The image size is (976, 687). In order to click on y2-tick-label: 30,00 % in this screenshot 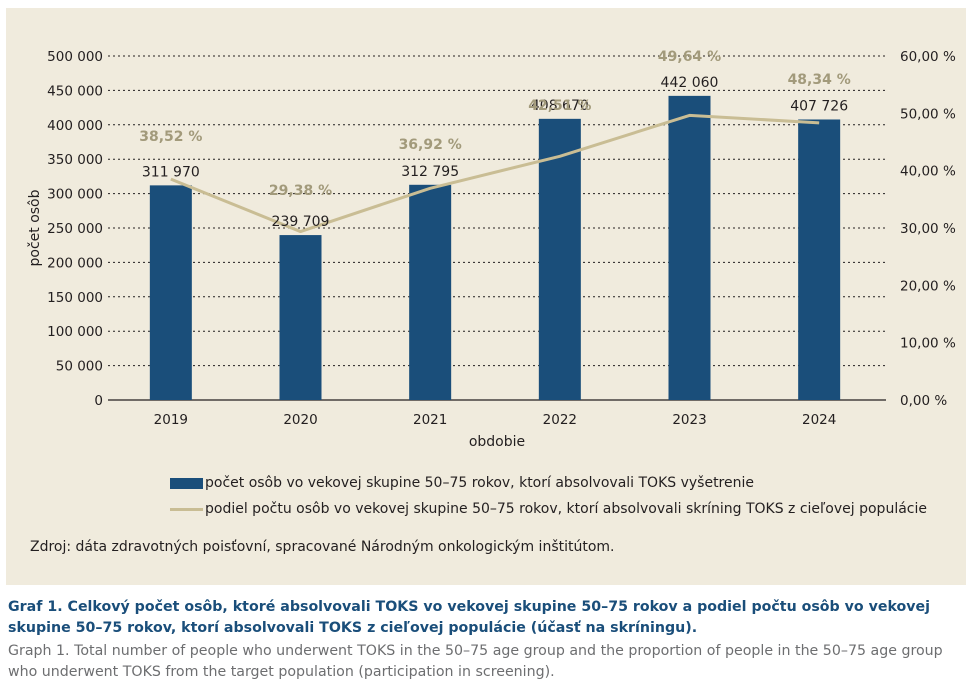, I will do `click(928, 229)`.